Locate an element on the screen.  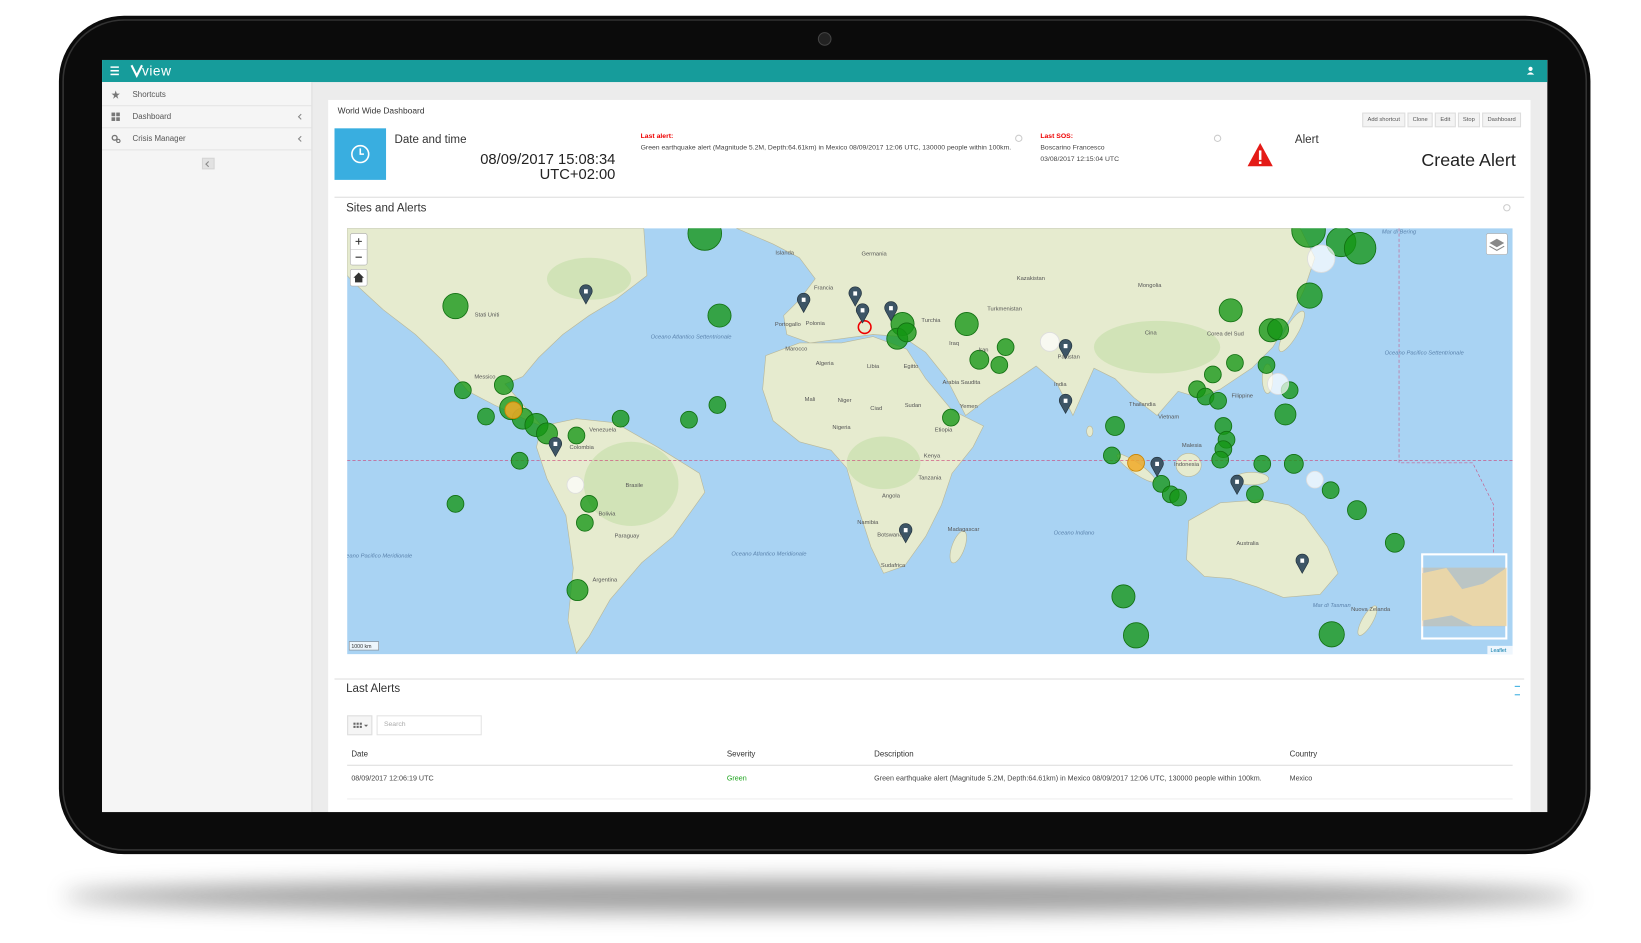
toolbar-button: Edit is located at coordinates (1445, 120).